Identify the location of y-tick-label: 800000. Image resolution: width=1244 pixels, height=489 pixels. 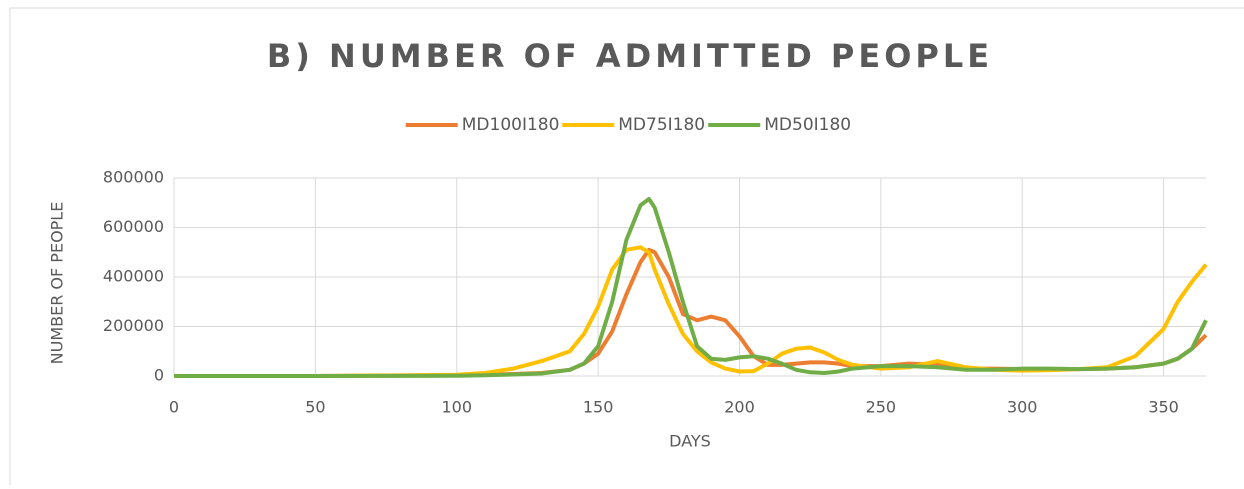
(133, 177).